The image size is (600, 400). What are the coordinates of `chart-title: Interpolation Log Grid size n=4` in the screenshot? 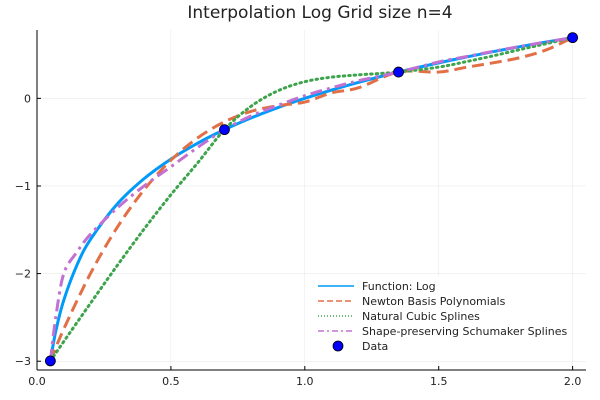 It's located at (319, 13).